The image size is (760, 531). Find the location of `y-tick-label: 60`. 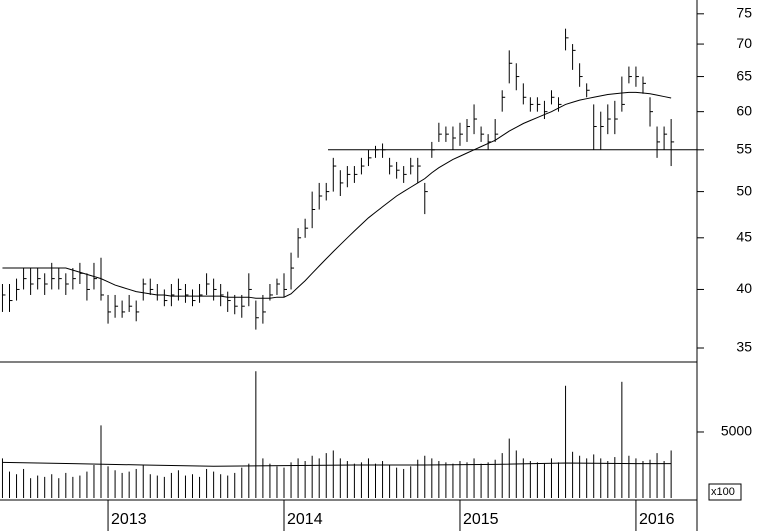

y-tick-label: 60 is located at coordinates (744, 110).